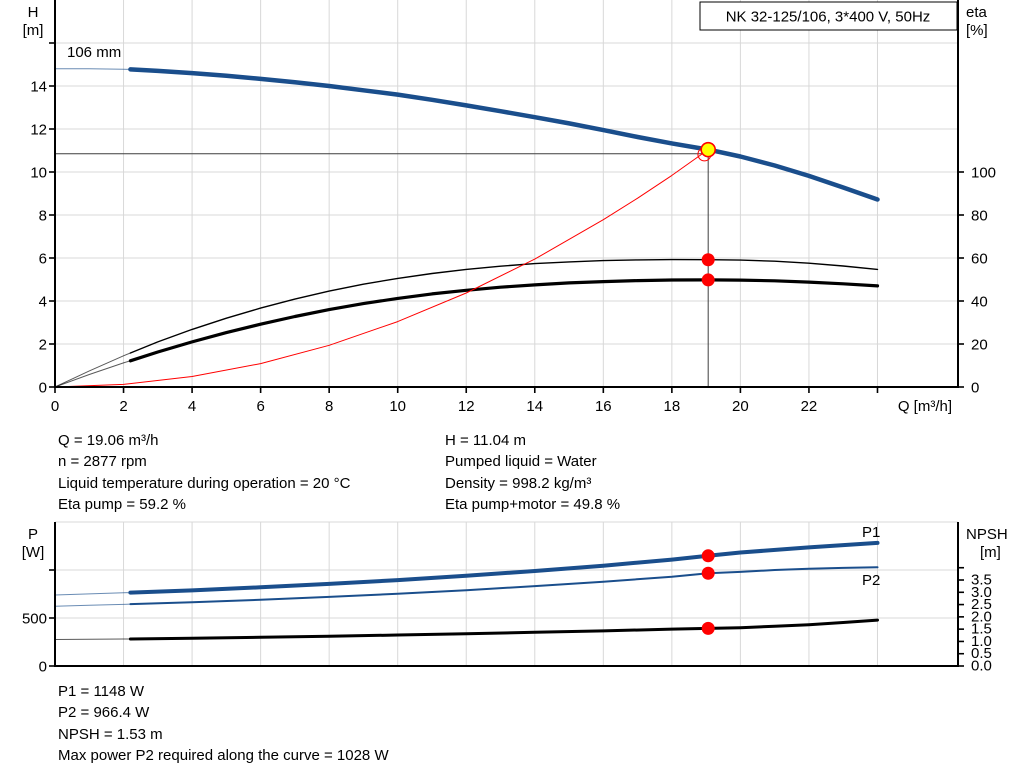  Describe the element at coordinates (94, 52) in the screenshot. I see `impeller-diameter-label: 106 mm` at that location.